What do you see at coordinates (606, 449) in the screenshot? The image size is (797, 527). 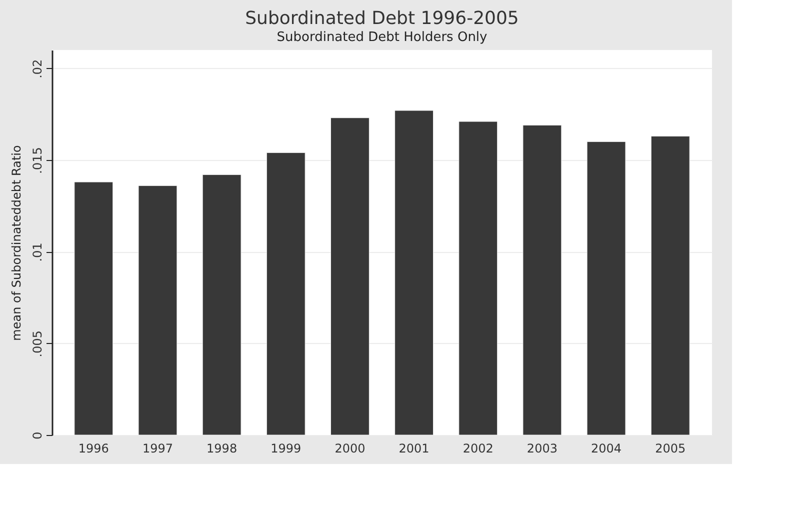 I see `x-tick-label: 2004` at bounding box center [606, 449].